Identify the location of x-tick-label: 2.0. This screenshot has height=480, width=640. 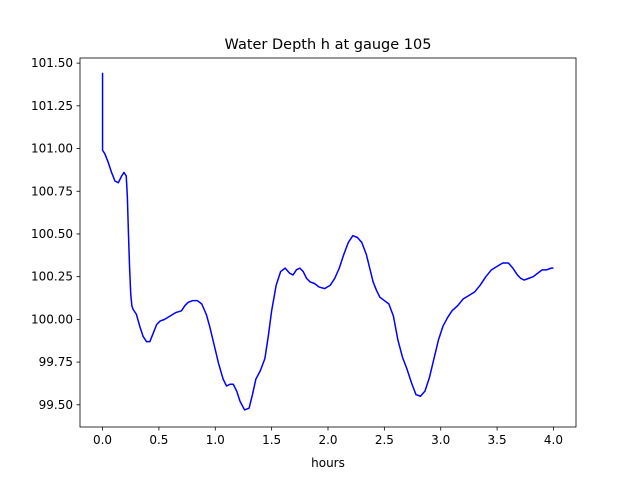
(327, 440).